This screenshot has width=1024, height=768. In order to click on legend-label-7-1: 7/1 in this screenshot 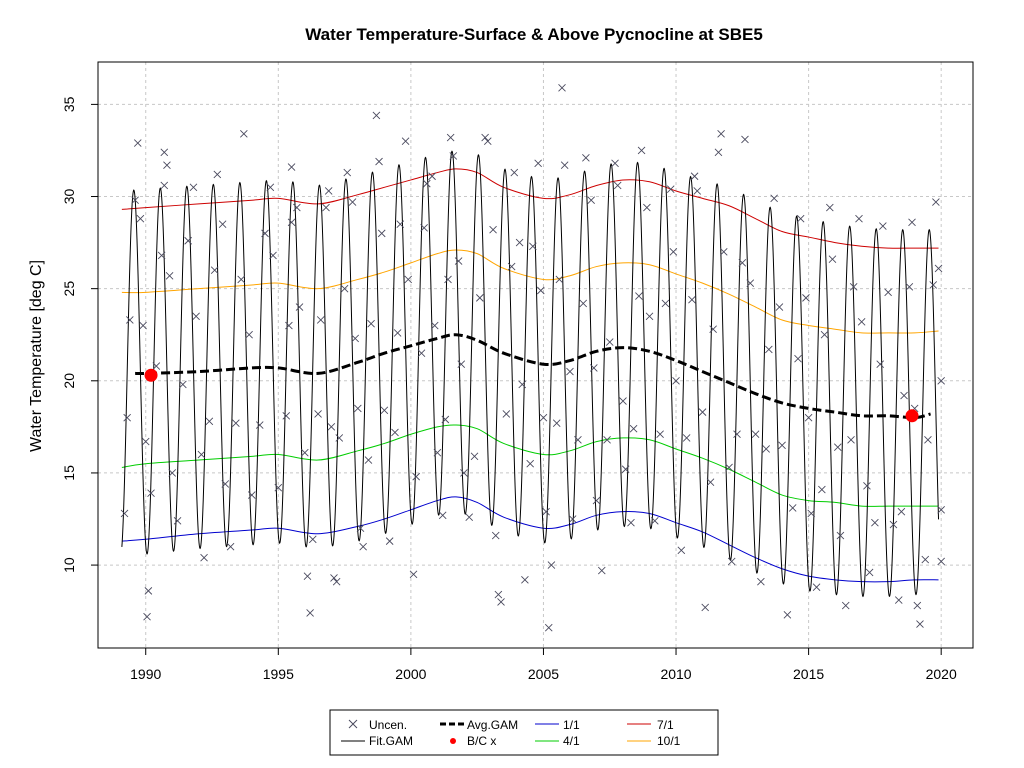, I will do `click(665, 725)`.